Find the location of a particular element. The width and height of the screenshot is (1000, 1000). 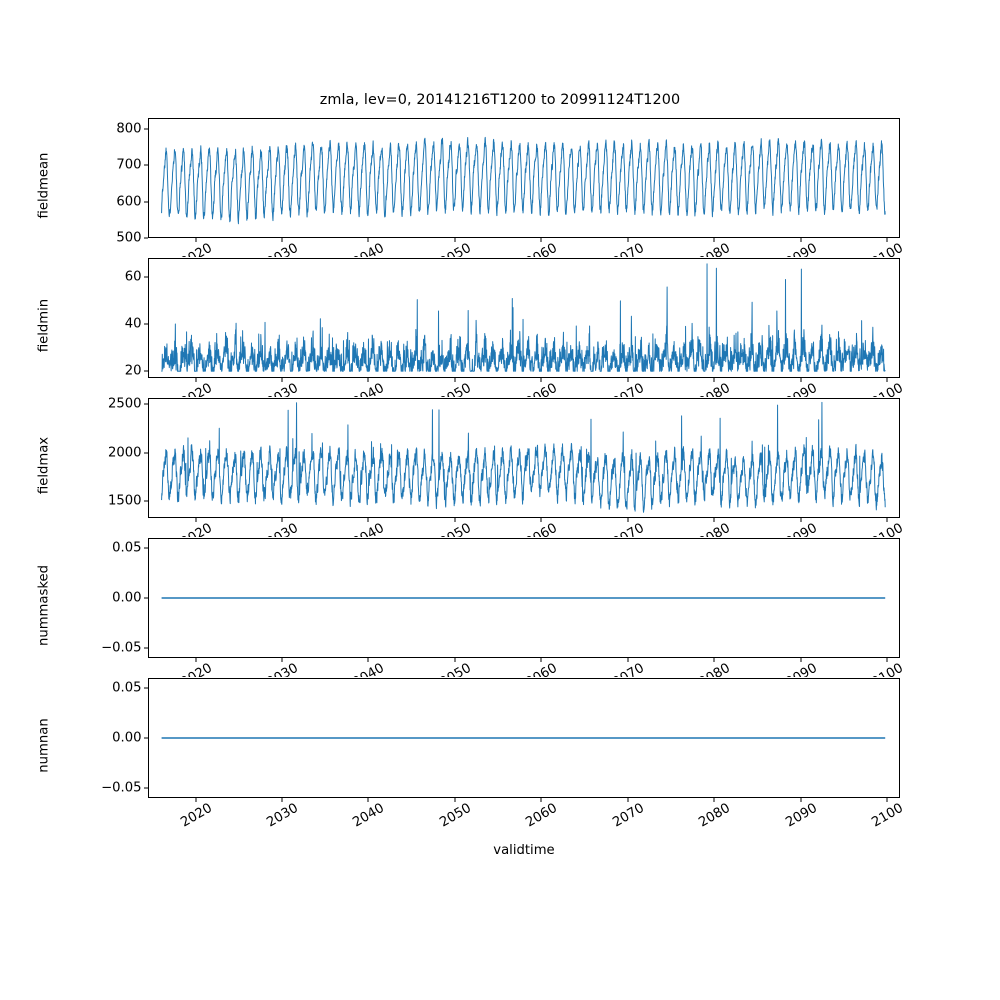

x-tick-label: 2090 is located at coordinates (801, 815).